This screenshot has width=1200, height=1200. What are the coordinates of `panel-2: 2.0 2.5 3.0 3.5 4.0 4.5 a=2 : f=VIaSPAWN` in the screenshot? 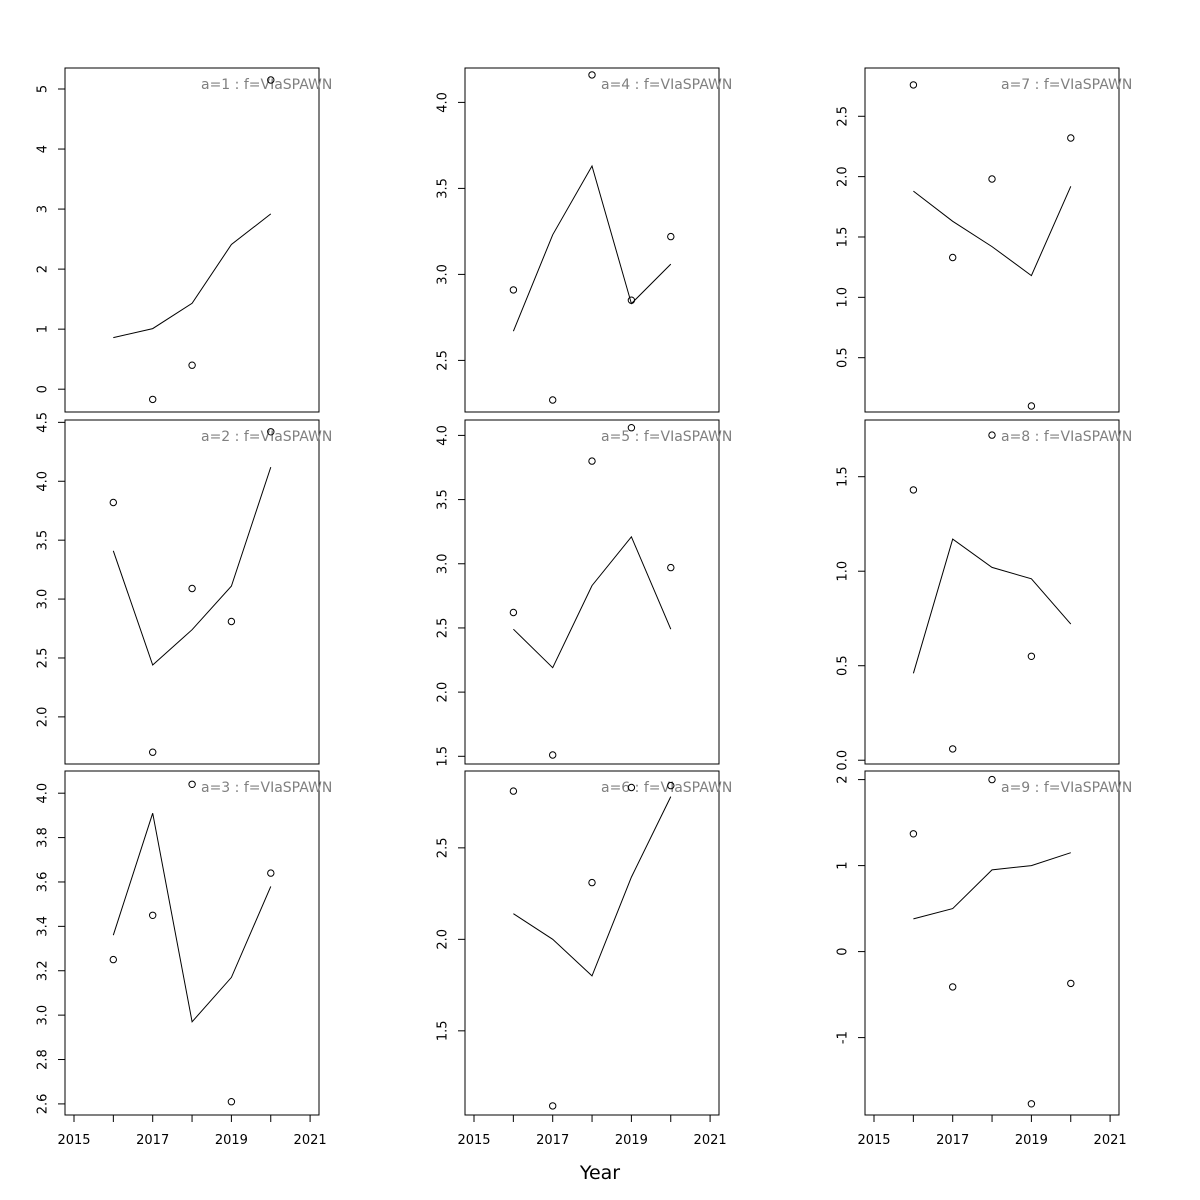 It's located at (184, 588).